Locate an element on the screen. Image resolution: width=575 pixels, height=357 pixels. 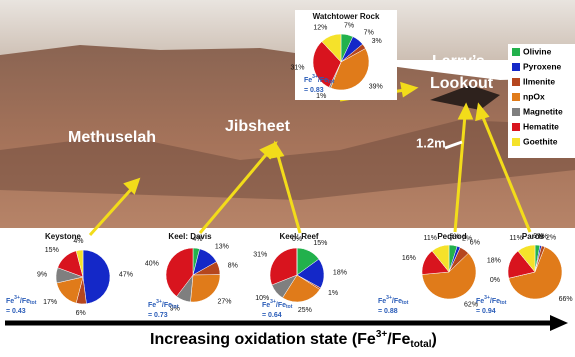
slice-label: 11% is located at coordinates (516, 238).